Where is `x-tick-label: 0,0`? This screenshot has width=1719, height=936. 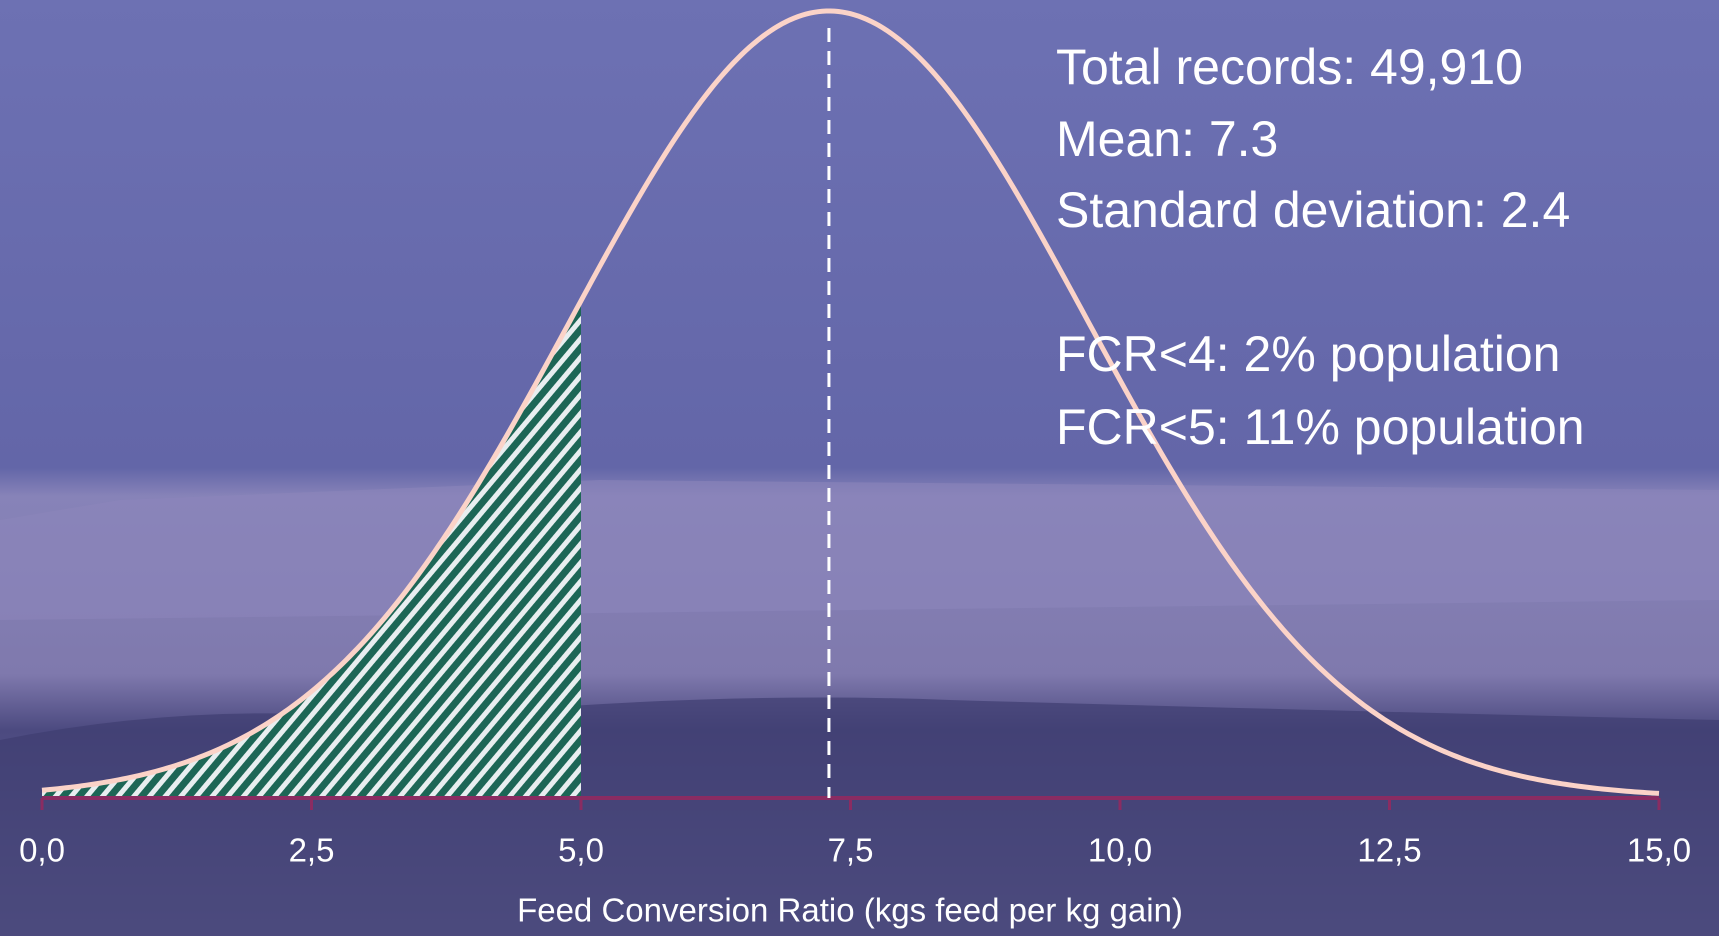 x-tick-label: 0,0 is located at coordinates (42, 850).